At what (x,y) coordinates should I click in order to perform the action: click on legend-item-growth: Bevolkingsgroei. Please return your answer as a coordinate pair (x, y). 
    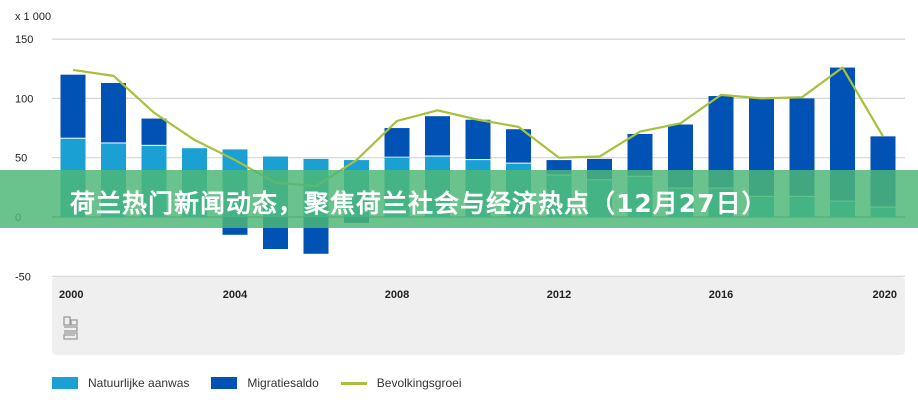
    Looking at the image, I should click on (401, 383).